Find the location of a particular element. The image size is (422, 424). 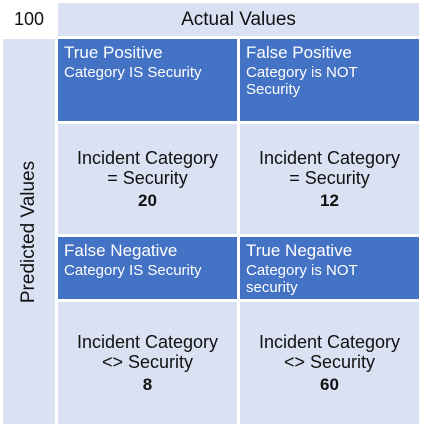

true-negative-value: Incident Category <> Security 60 is located at coordinates (329, 363).